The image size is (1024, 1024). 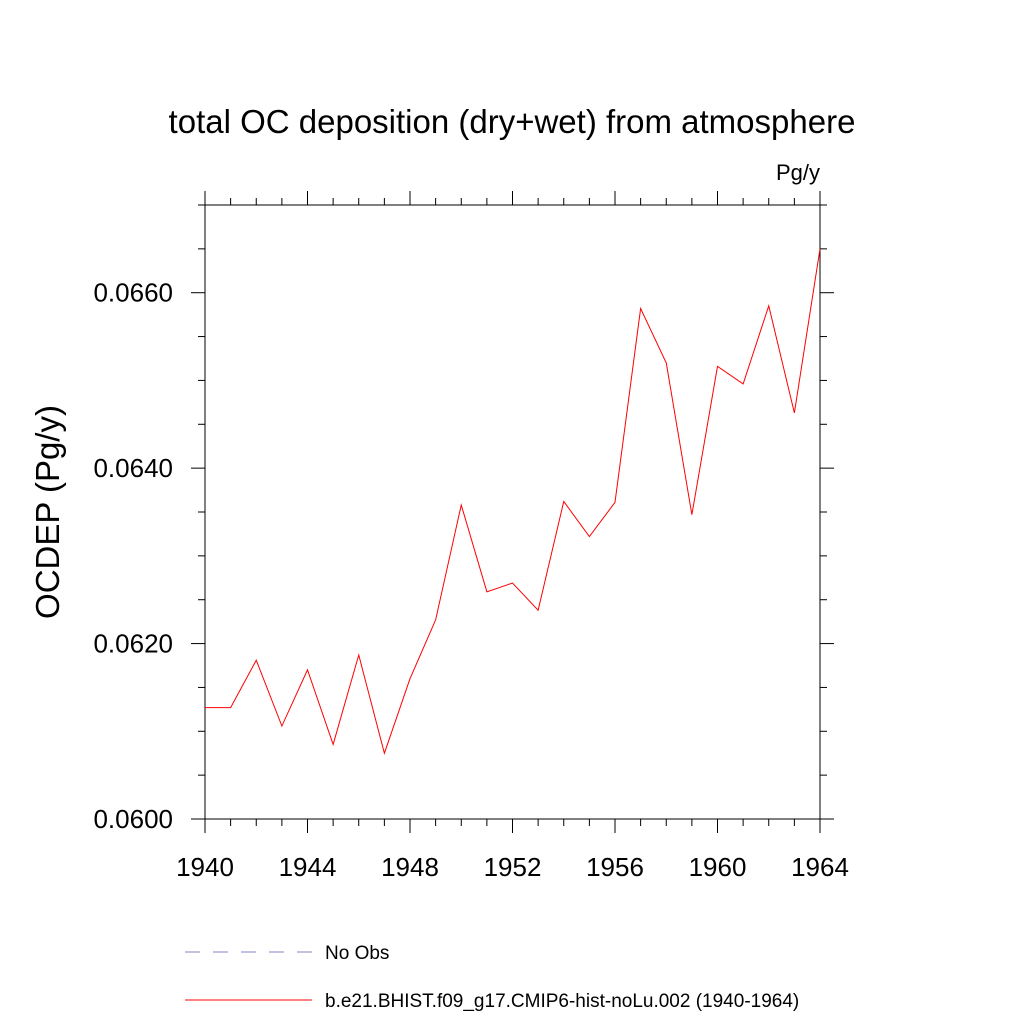 I want to click on x-tick-label: 1948, so click(x=410, y=867).